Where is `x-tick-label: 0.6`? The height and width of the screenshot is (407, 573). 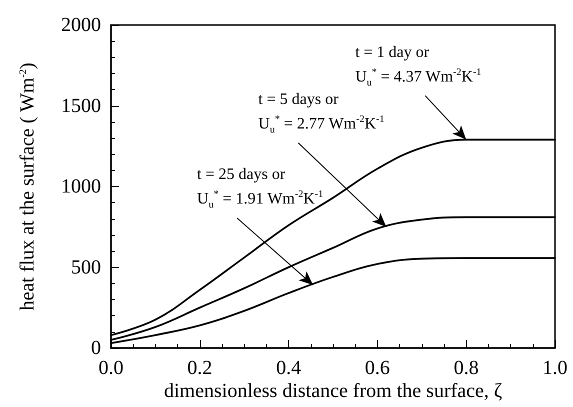 x-tick-label: 0.6 is located at coordinates (377, 368).